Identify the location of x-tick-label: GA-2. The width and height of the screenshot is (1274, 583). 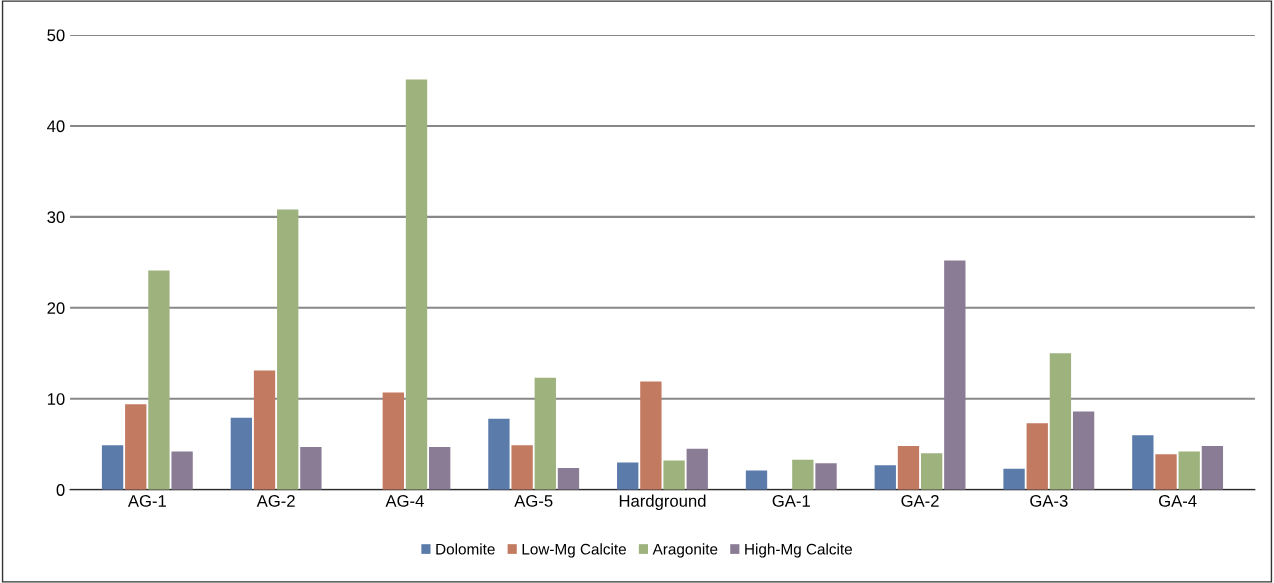
(920, 501).